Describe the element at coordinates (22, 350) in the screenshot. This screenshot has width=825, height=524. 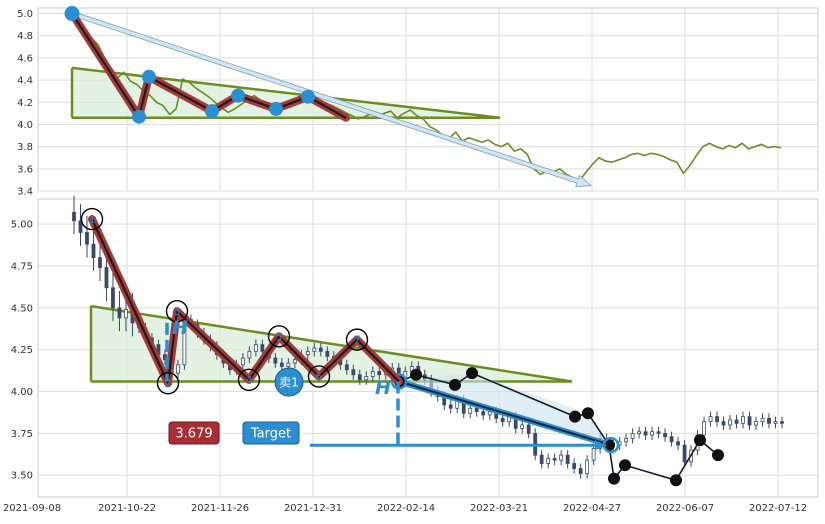
I see `bottom-ytick-label: 4.25` at that location.